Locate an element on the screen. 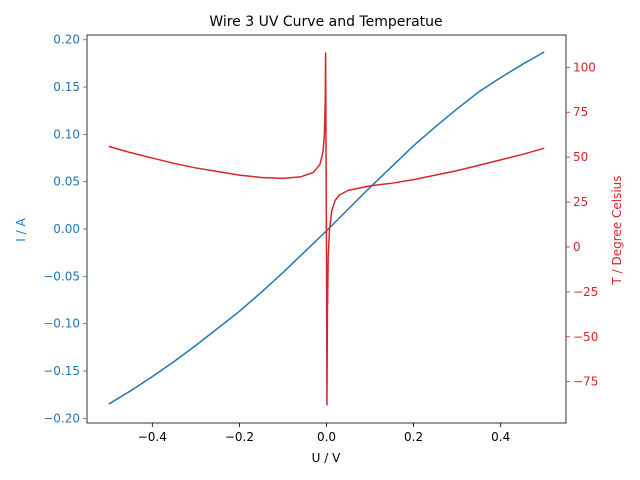 Image resolution: width=640 pixels, height=480 pixels. left-y-tick-label: 0.15 is located at coordinates (66, 87).